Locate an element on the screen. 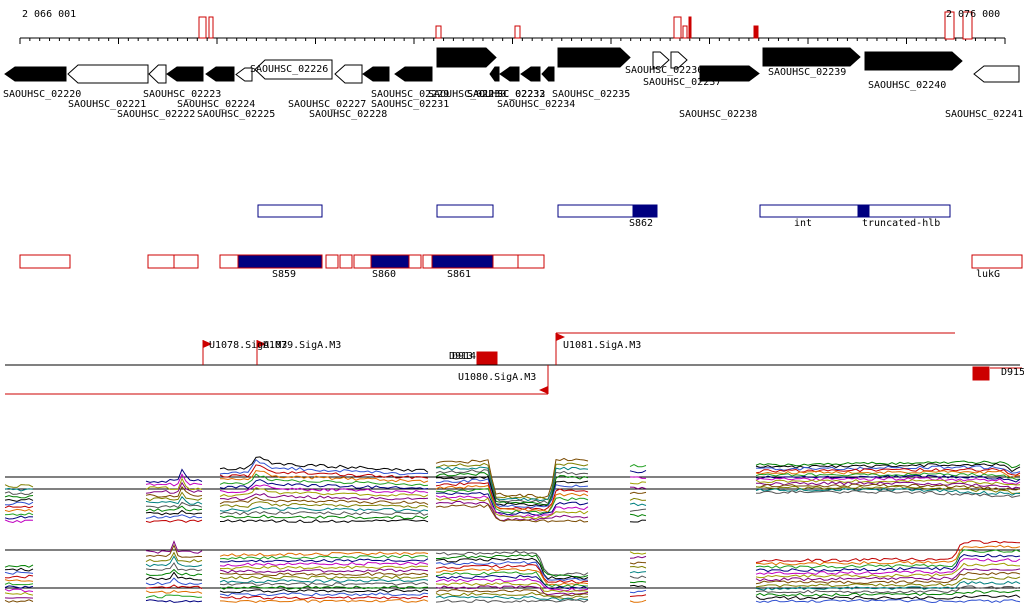  ruler-track is located at coordinates (512, 27).